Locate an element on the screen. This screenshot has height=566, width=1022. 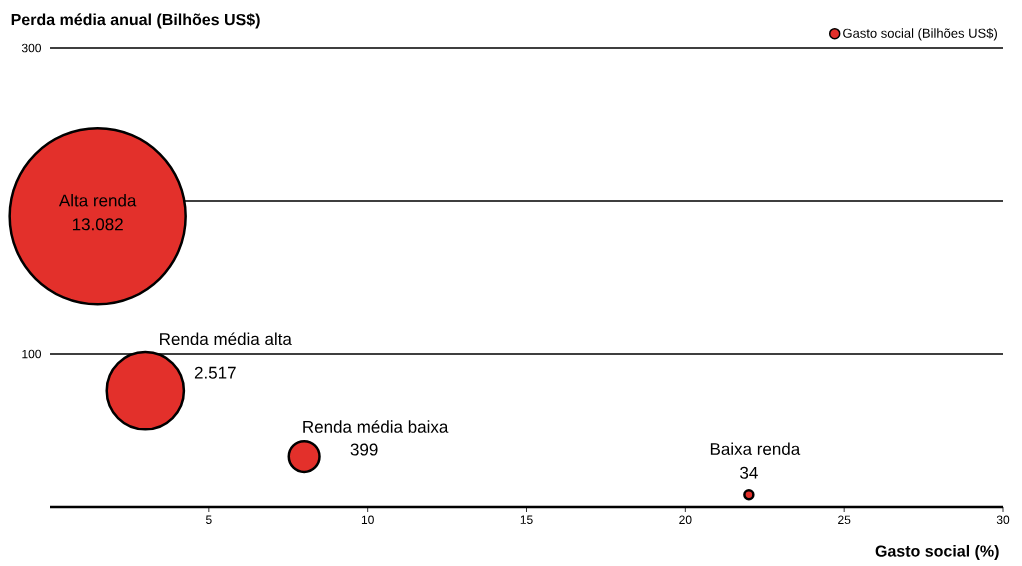
y-tick-label: 100 is located at coordinates (32, 354).